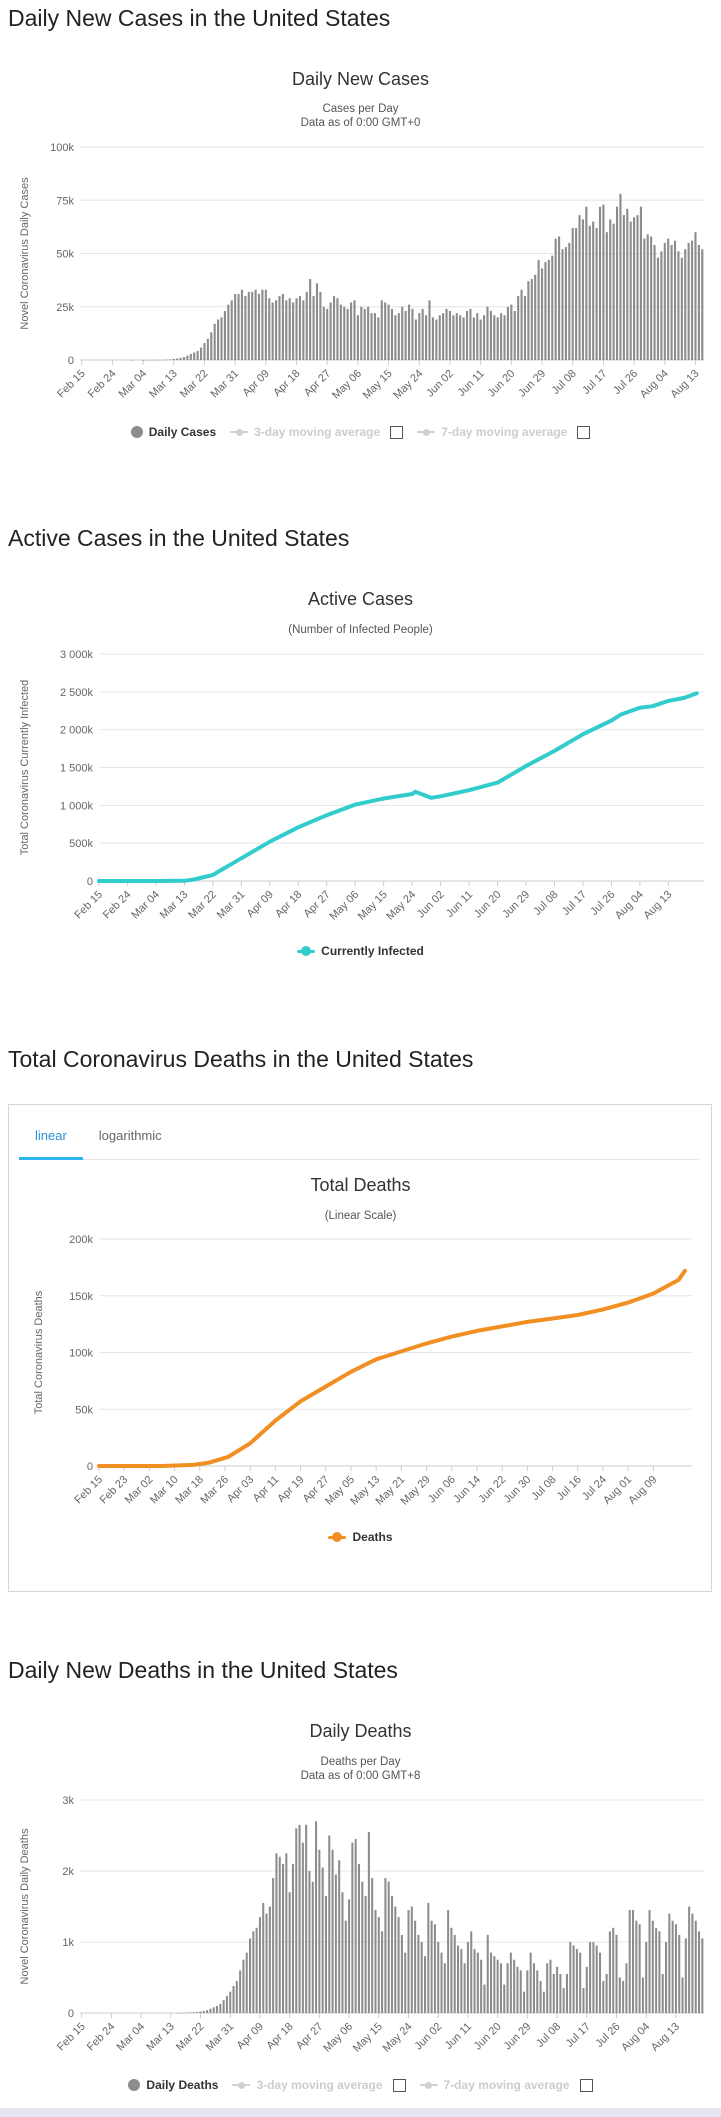 The height and width of the screenshot is (2117, 721). I want to click on y-tick-label: 150k, so click(81, 1297).